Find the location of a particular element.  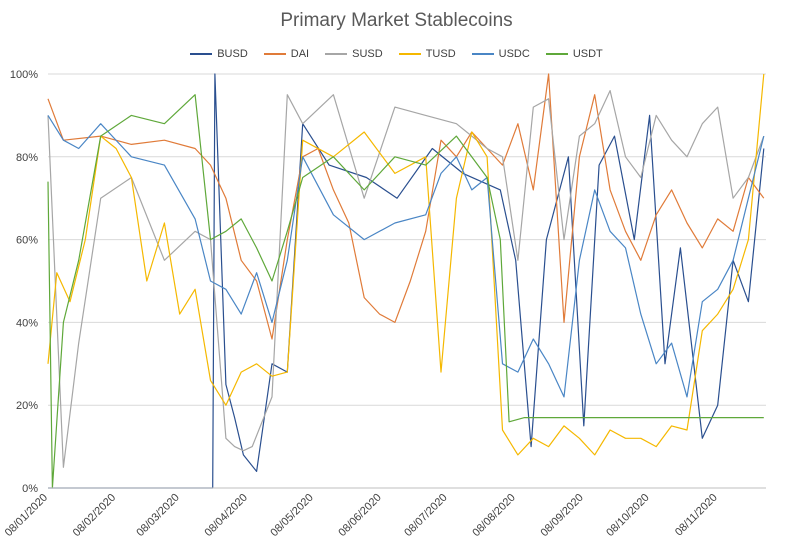

x-tick-label: 08/10/2020 is located at coordinates (627, 515).